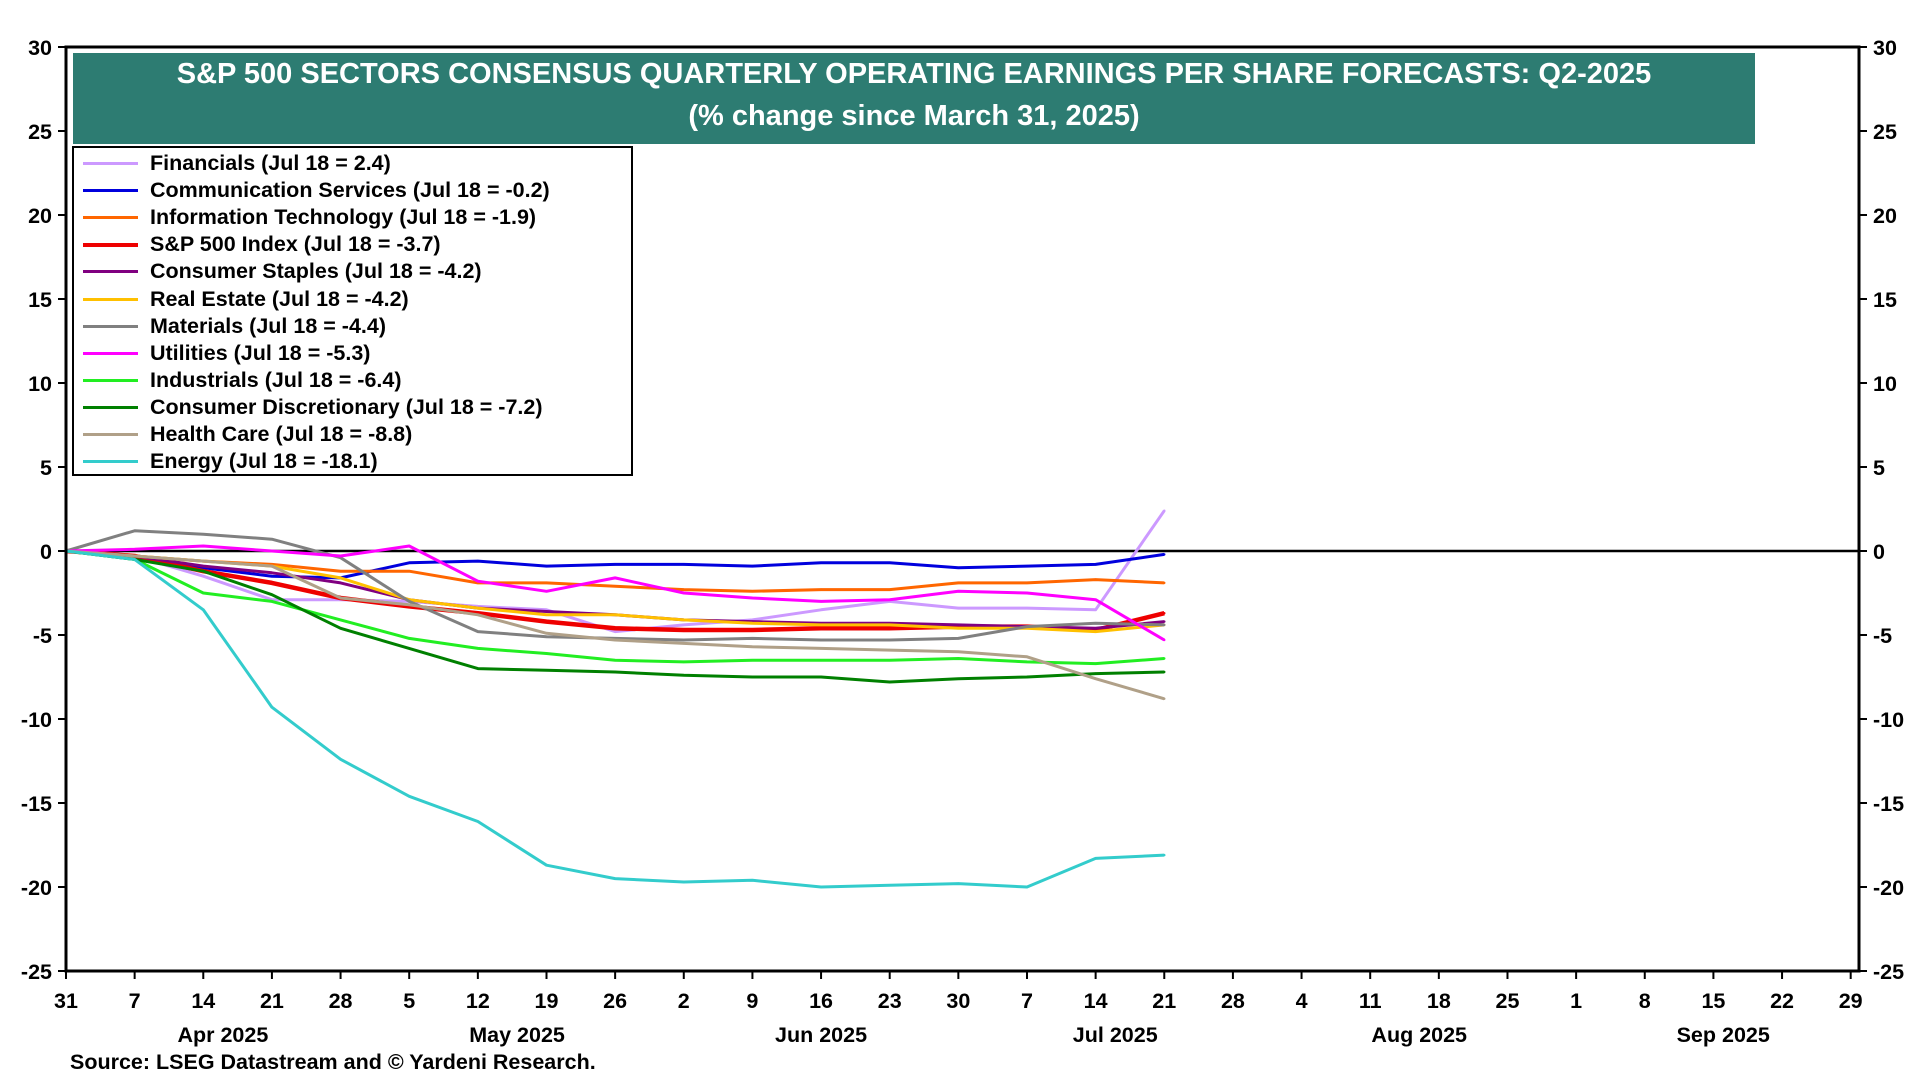 The image size is (1920, 1080). Describe the element at coordinates (1027, 566) in the screenshot. I see `data-point-s1-p14` at that location.